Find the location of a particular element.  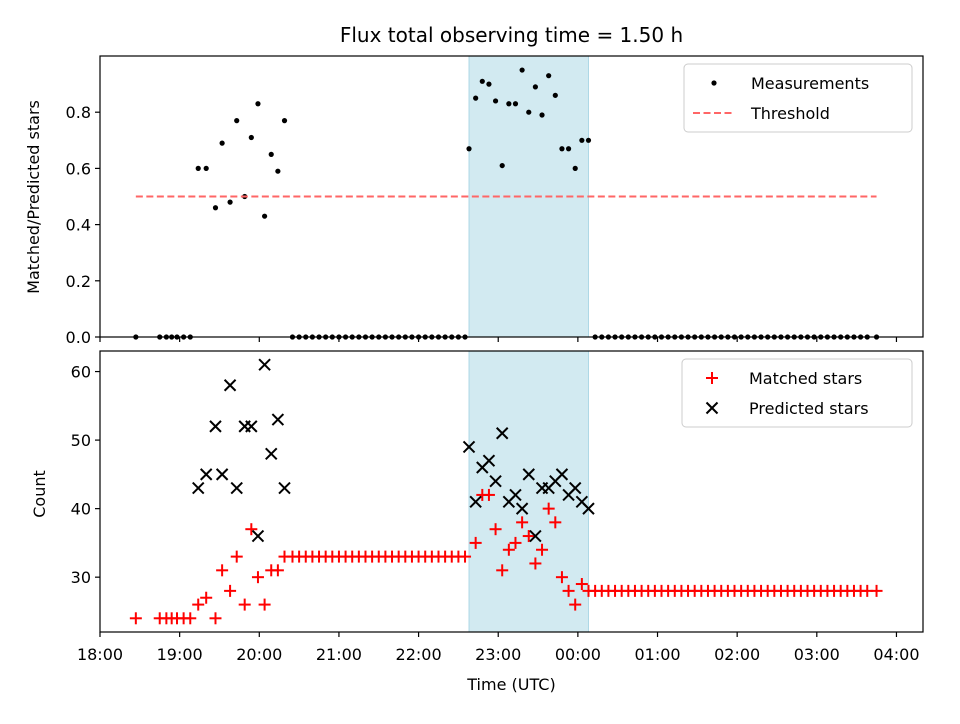

legend-counts: Matched stars Predicted stars is located at coordinates (797, 393).